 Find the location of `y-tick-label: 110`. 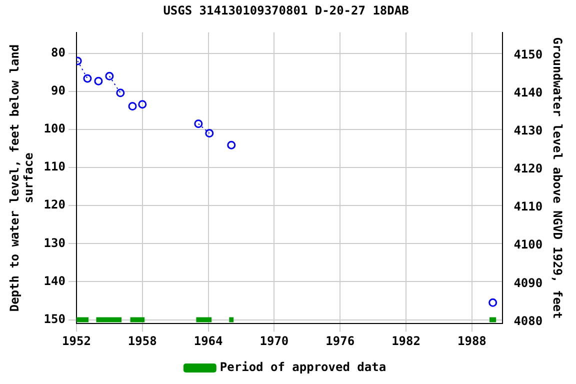

y-tick-label: 110 is located at coordinates (55, 167).